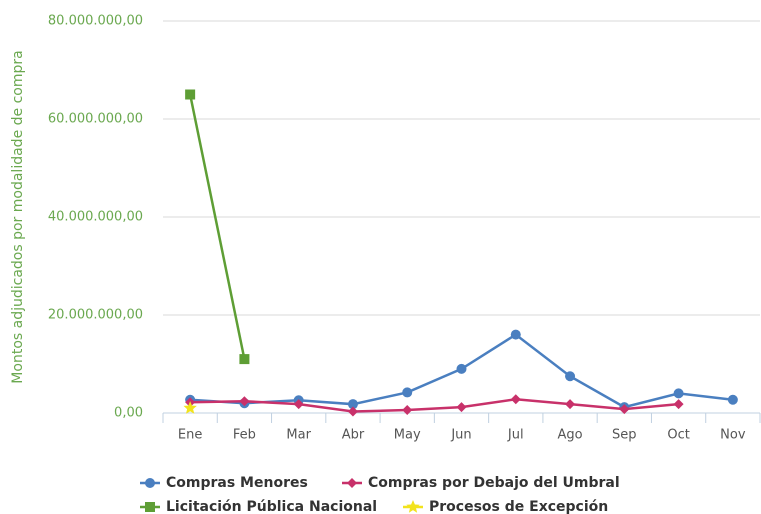 This screenshot has height=514, width=761. Describe the element at coordinates (515, 435) in the screenshot. I see `x-tick-label: Jul` at that location.